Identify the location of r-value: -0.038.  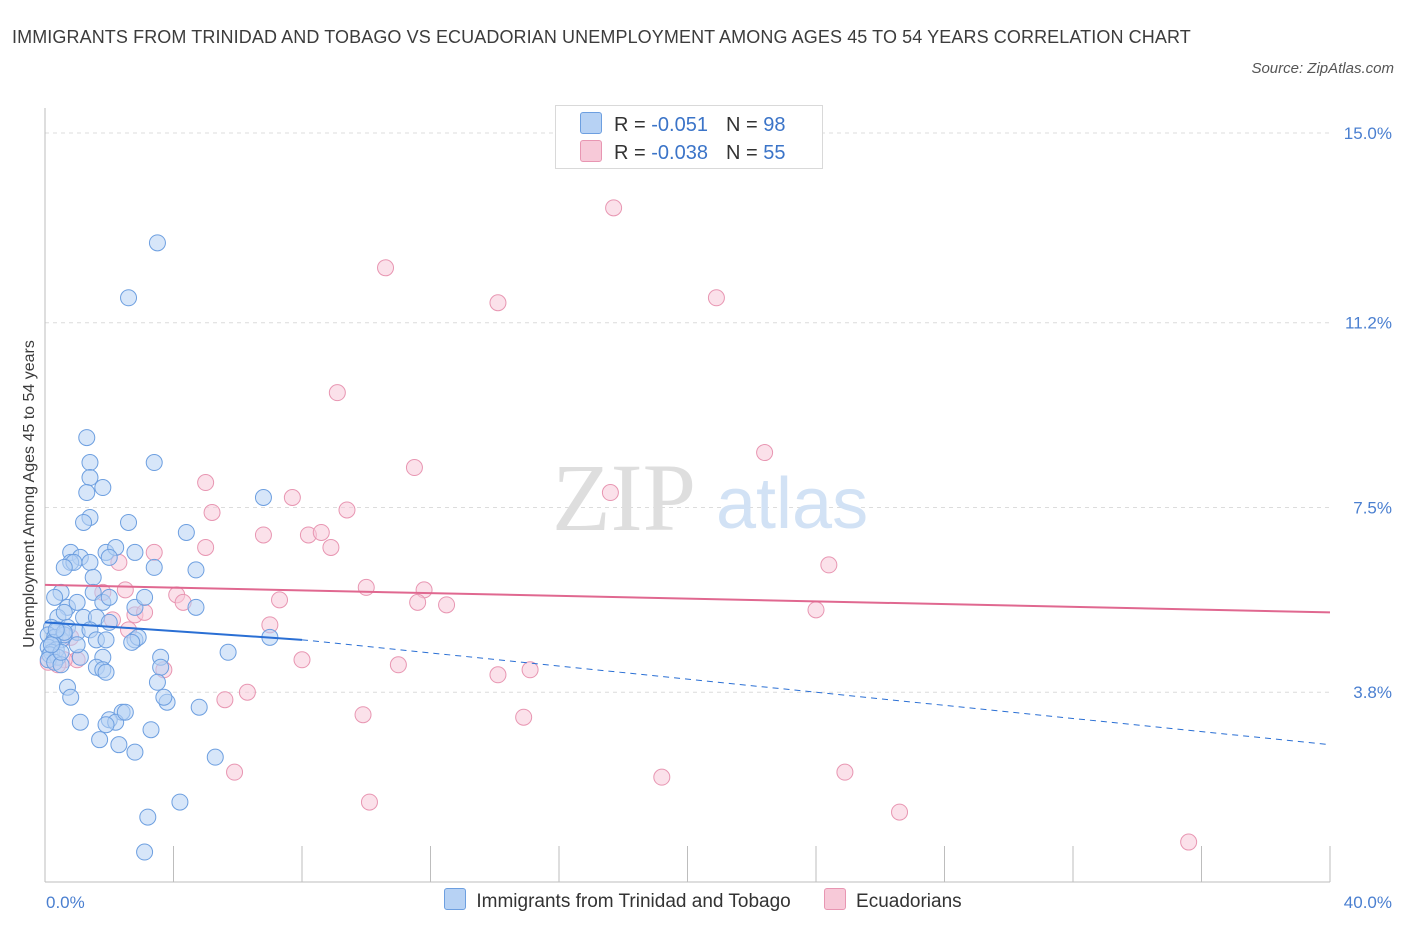
(679, 153).